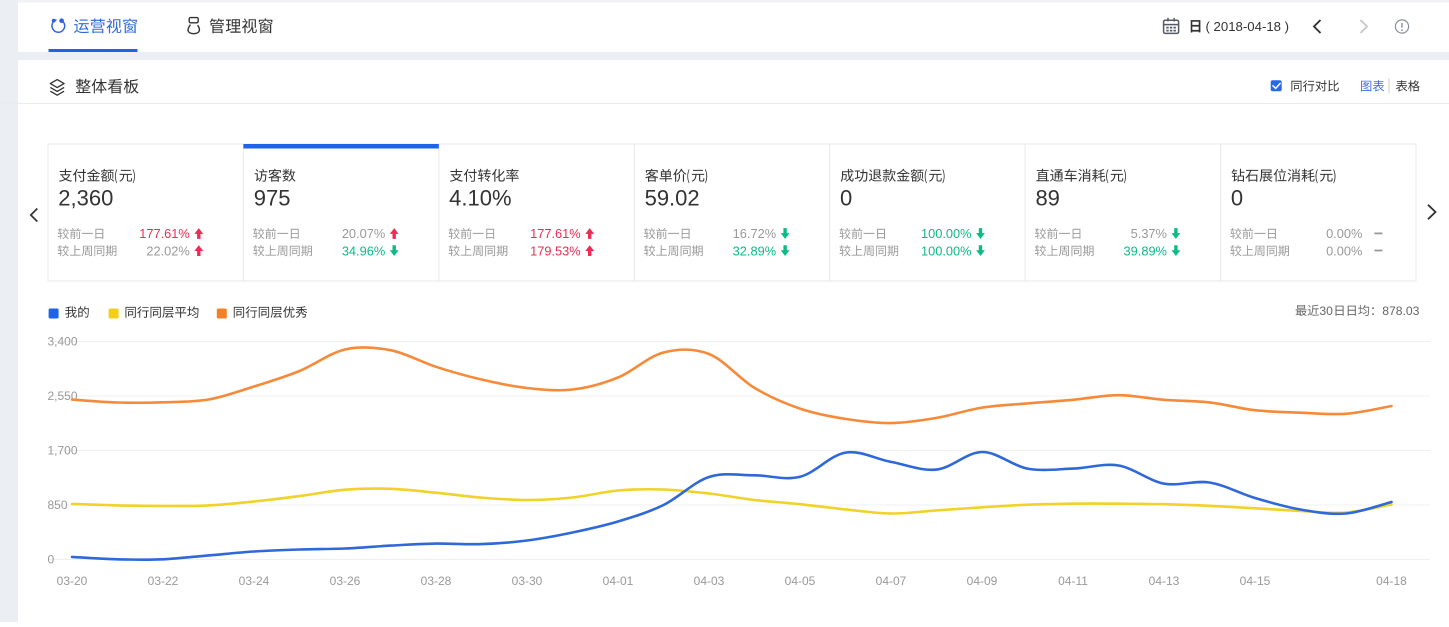 This screenshot has width=1449, height=627. I want to click on svg-text: 34.96%, so click(363, 250).